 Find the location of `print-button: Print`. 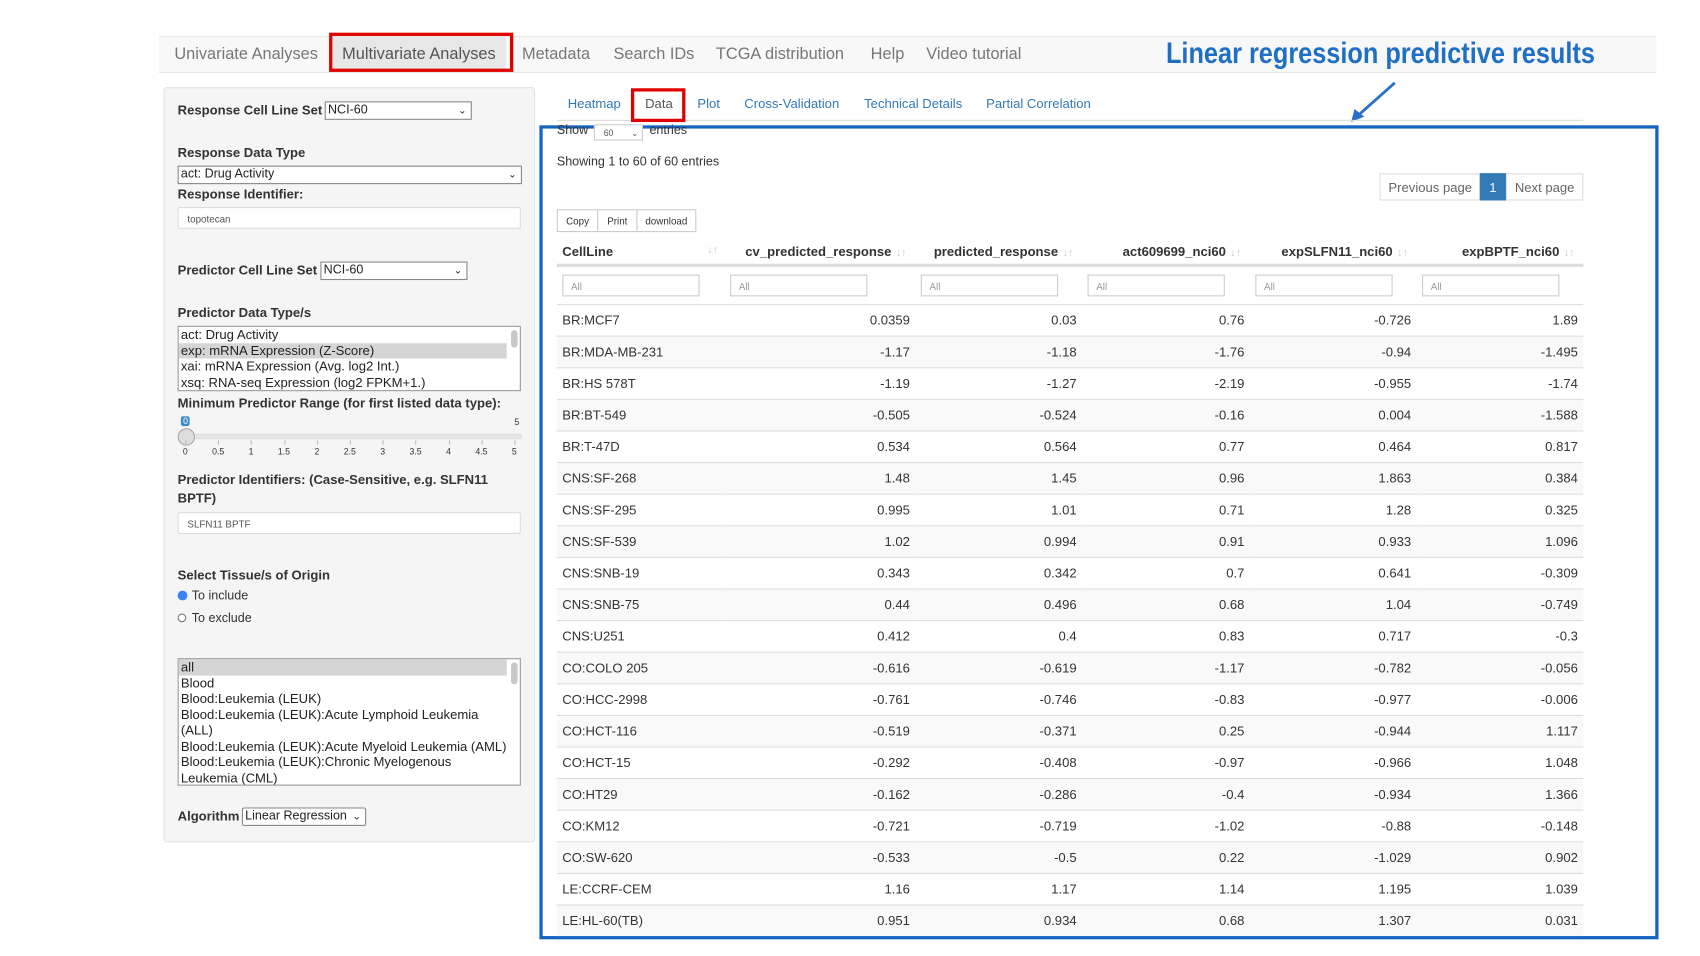

print-button: Print is located at coordinates (617, 221).